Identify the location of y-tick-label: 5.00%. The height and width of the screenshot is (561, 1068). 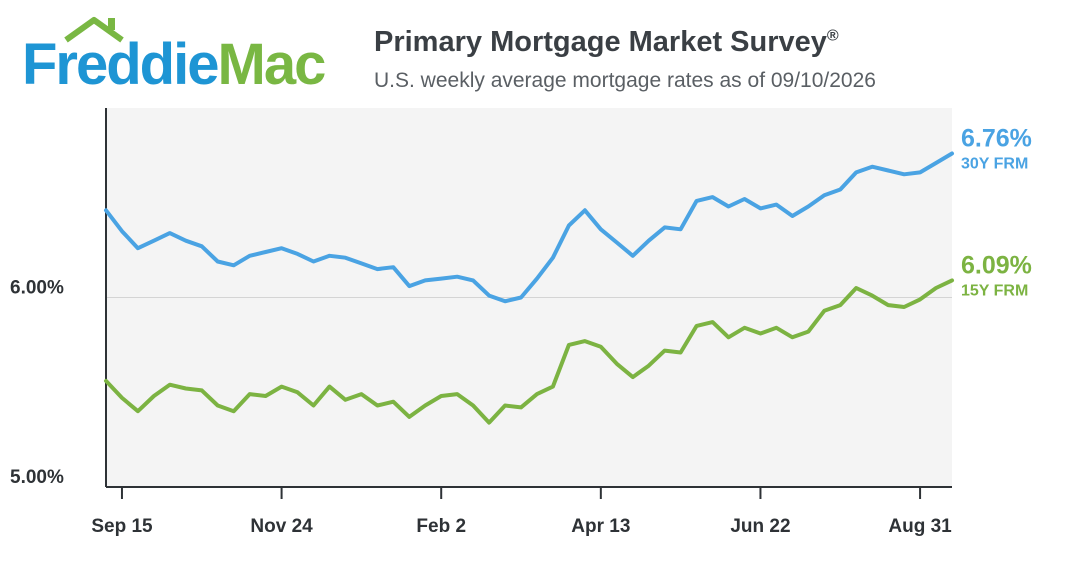
(37, 477).